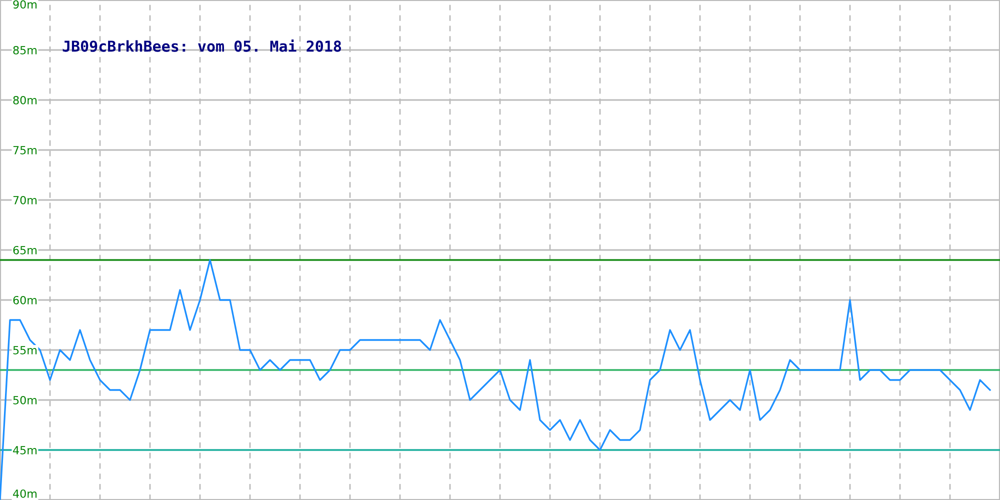  I want to click on y-tick-label: 70m, so click(25, 200).